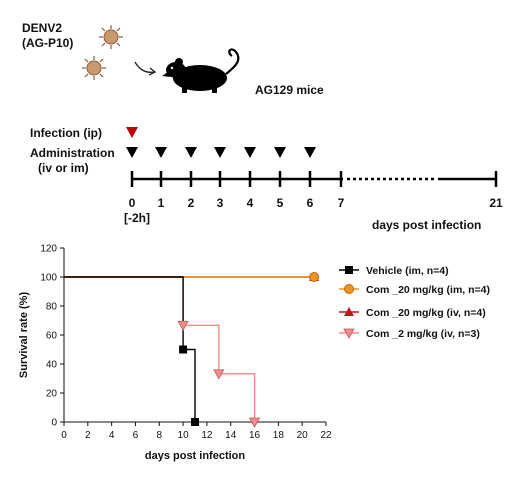 The height and width of the screenshot is (493, 528). What do you see at coordinates (255, 435) in the screenshot?
I see `x-tick-label: 16` at bounding box center [255, 435].